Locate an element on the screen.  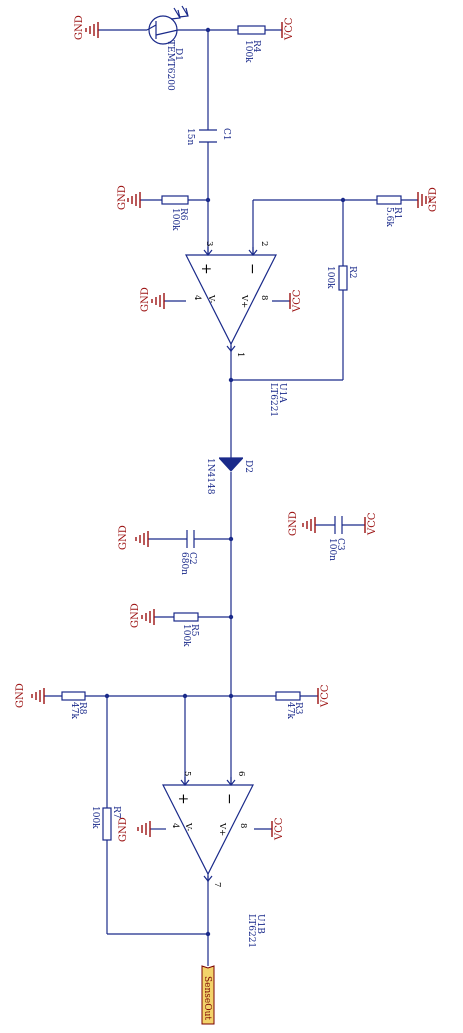
vcc-u1b: VCC is located at coordinates (269, 829).